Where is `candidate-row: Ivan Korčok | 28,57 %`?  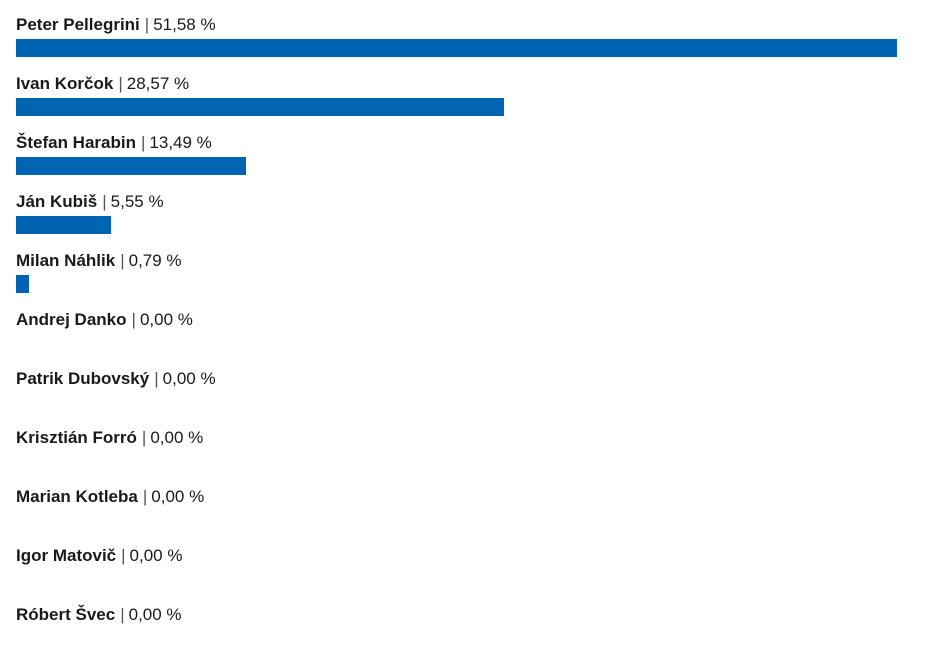
candidate-row: Ivan Korčok | 28,57 % is located at coordinates (471, 88).